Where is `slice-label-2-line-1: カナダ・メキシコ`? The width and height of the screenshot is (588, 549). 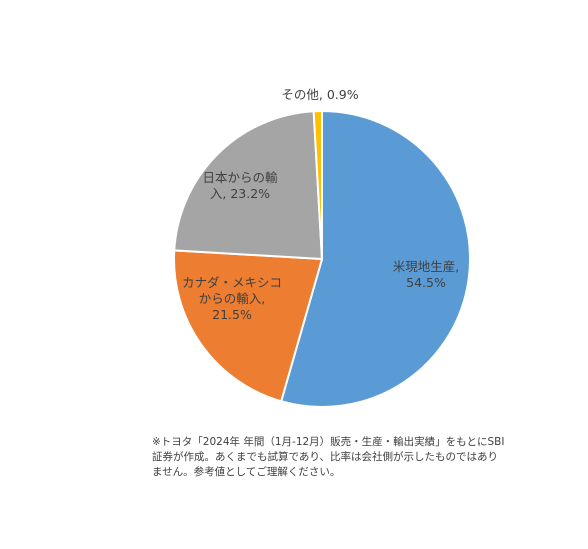
slice-label-2-line-1: カナダ・メキシコ is located at coordinates (232, 282).